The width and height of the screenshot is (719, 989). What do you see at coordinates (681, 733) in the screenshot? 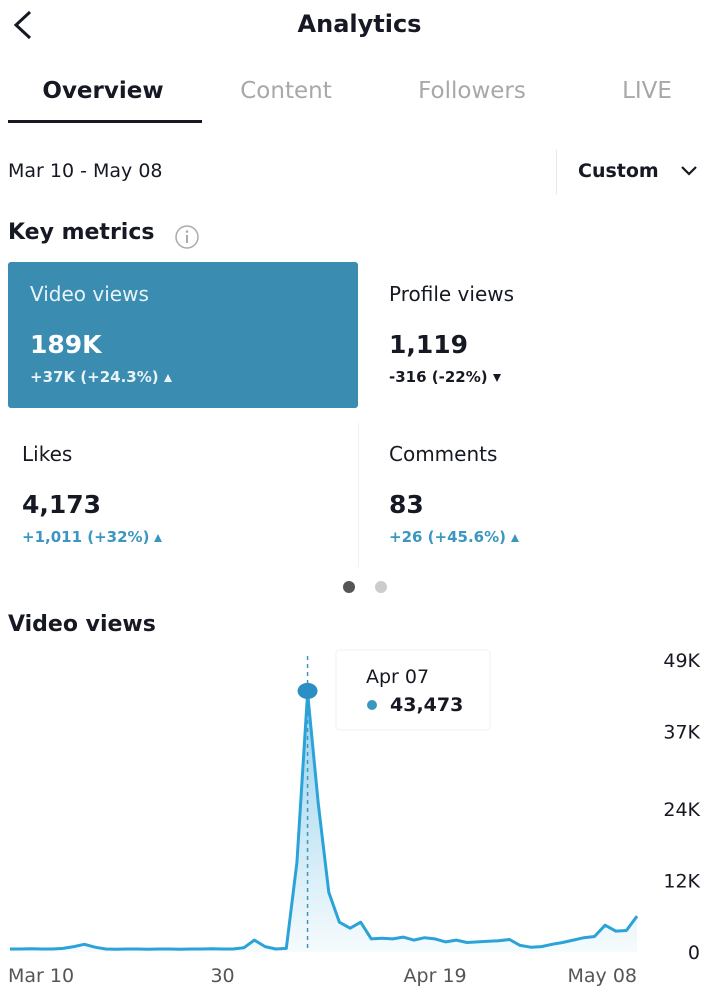
I see `y-tick-label: 37K` at bounding box center [681, 733].